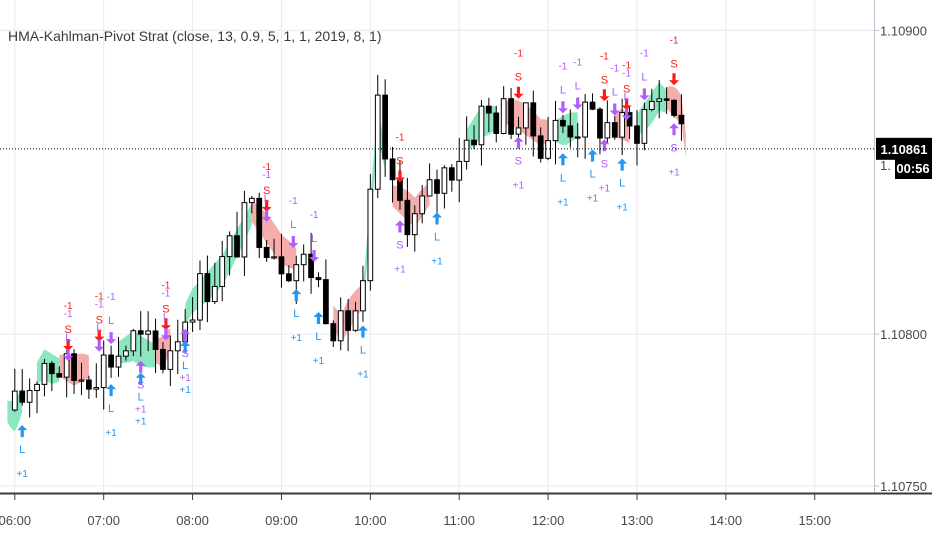 The width and height of the screenshot is (932, 555). Describe the element at coordinates (885, 165) in the screenshot. I see `partial-price-label: 1.` at that location.